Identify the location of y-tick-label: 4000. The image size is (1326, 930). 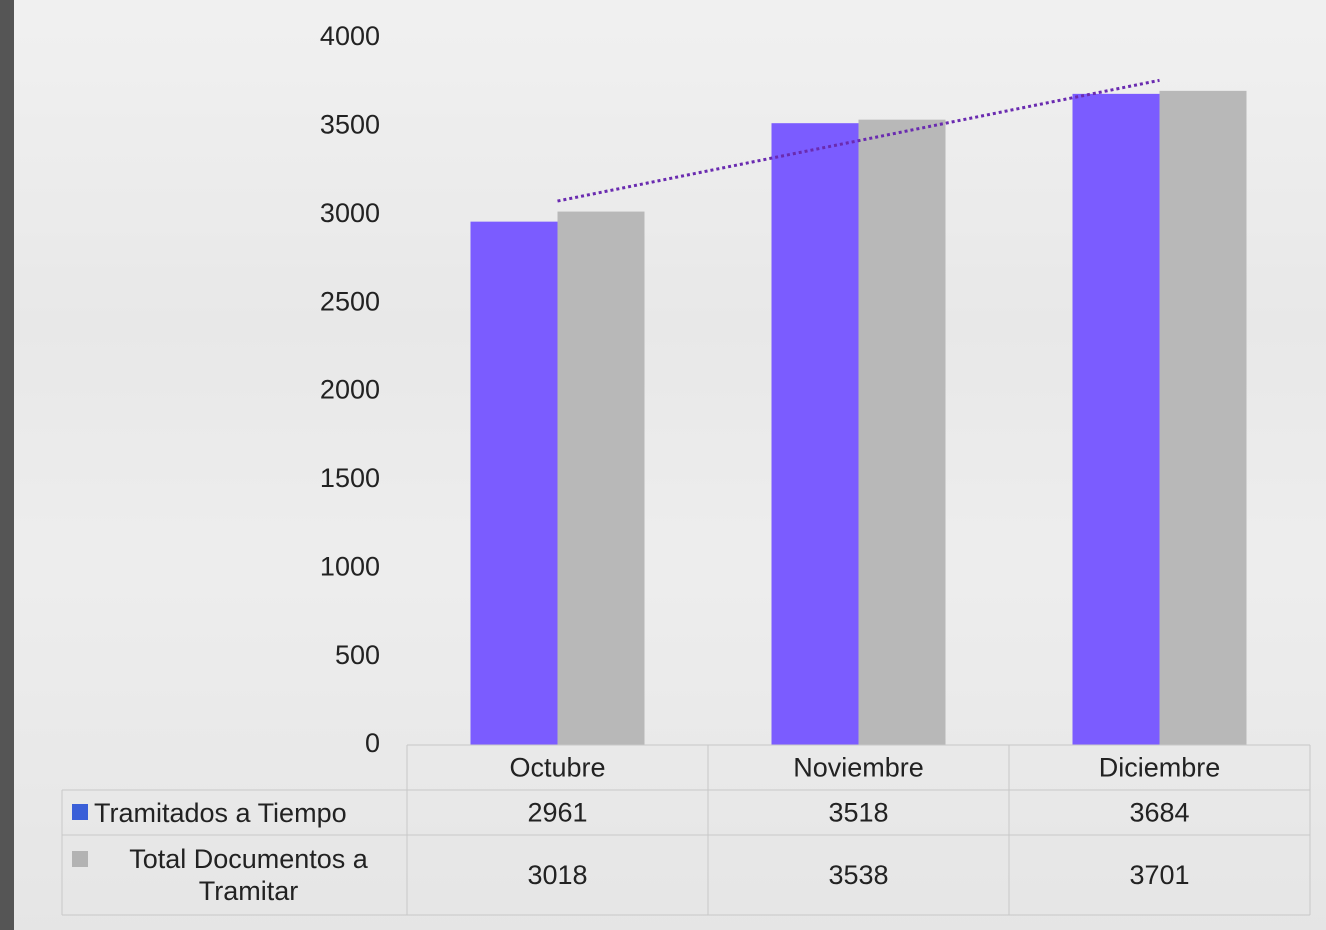
(350, 36).